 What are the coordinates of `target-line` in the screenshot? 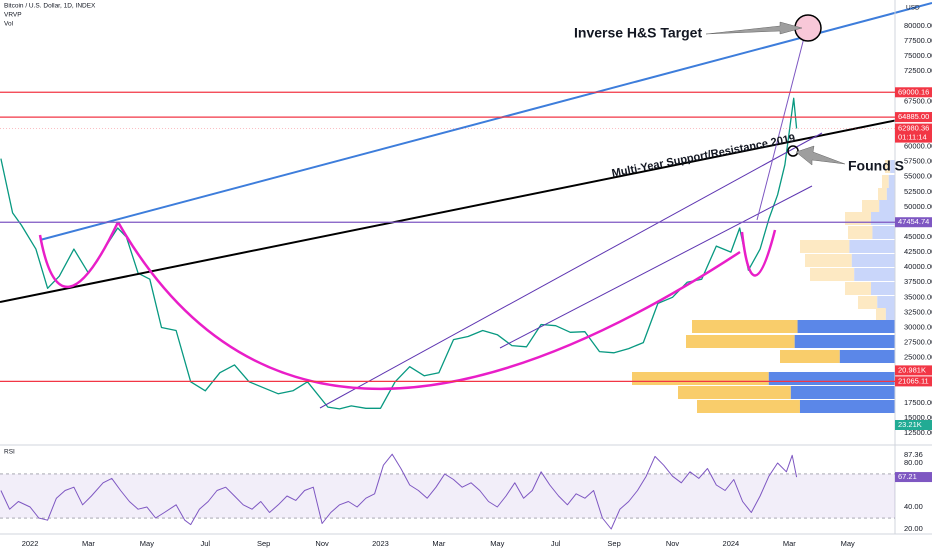 It's located at (781, 125).